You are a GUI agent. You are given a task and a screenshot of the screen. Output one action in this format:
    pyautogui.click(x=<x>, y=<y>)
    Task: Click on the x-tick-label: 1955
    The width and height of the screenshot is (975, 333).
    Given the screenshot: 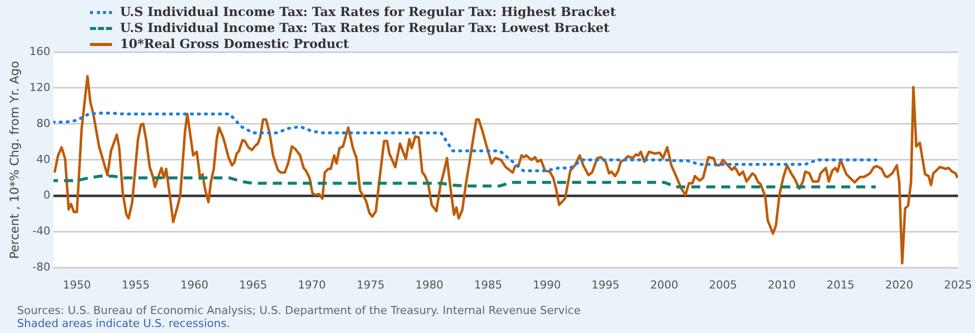 What is the action you would take?
    pyautogui.click(x=136, y=285)
    